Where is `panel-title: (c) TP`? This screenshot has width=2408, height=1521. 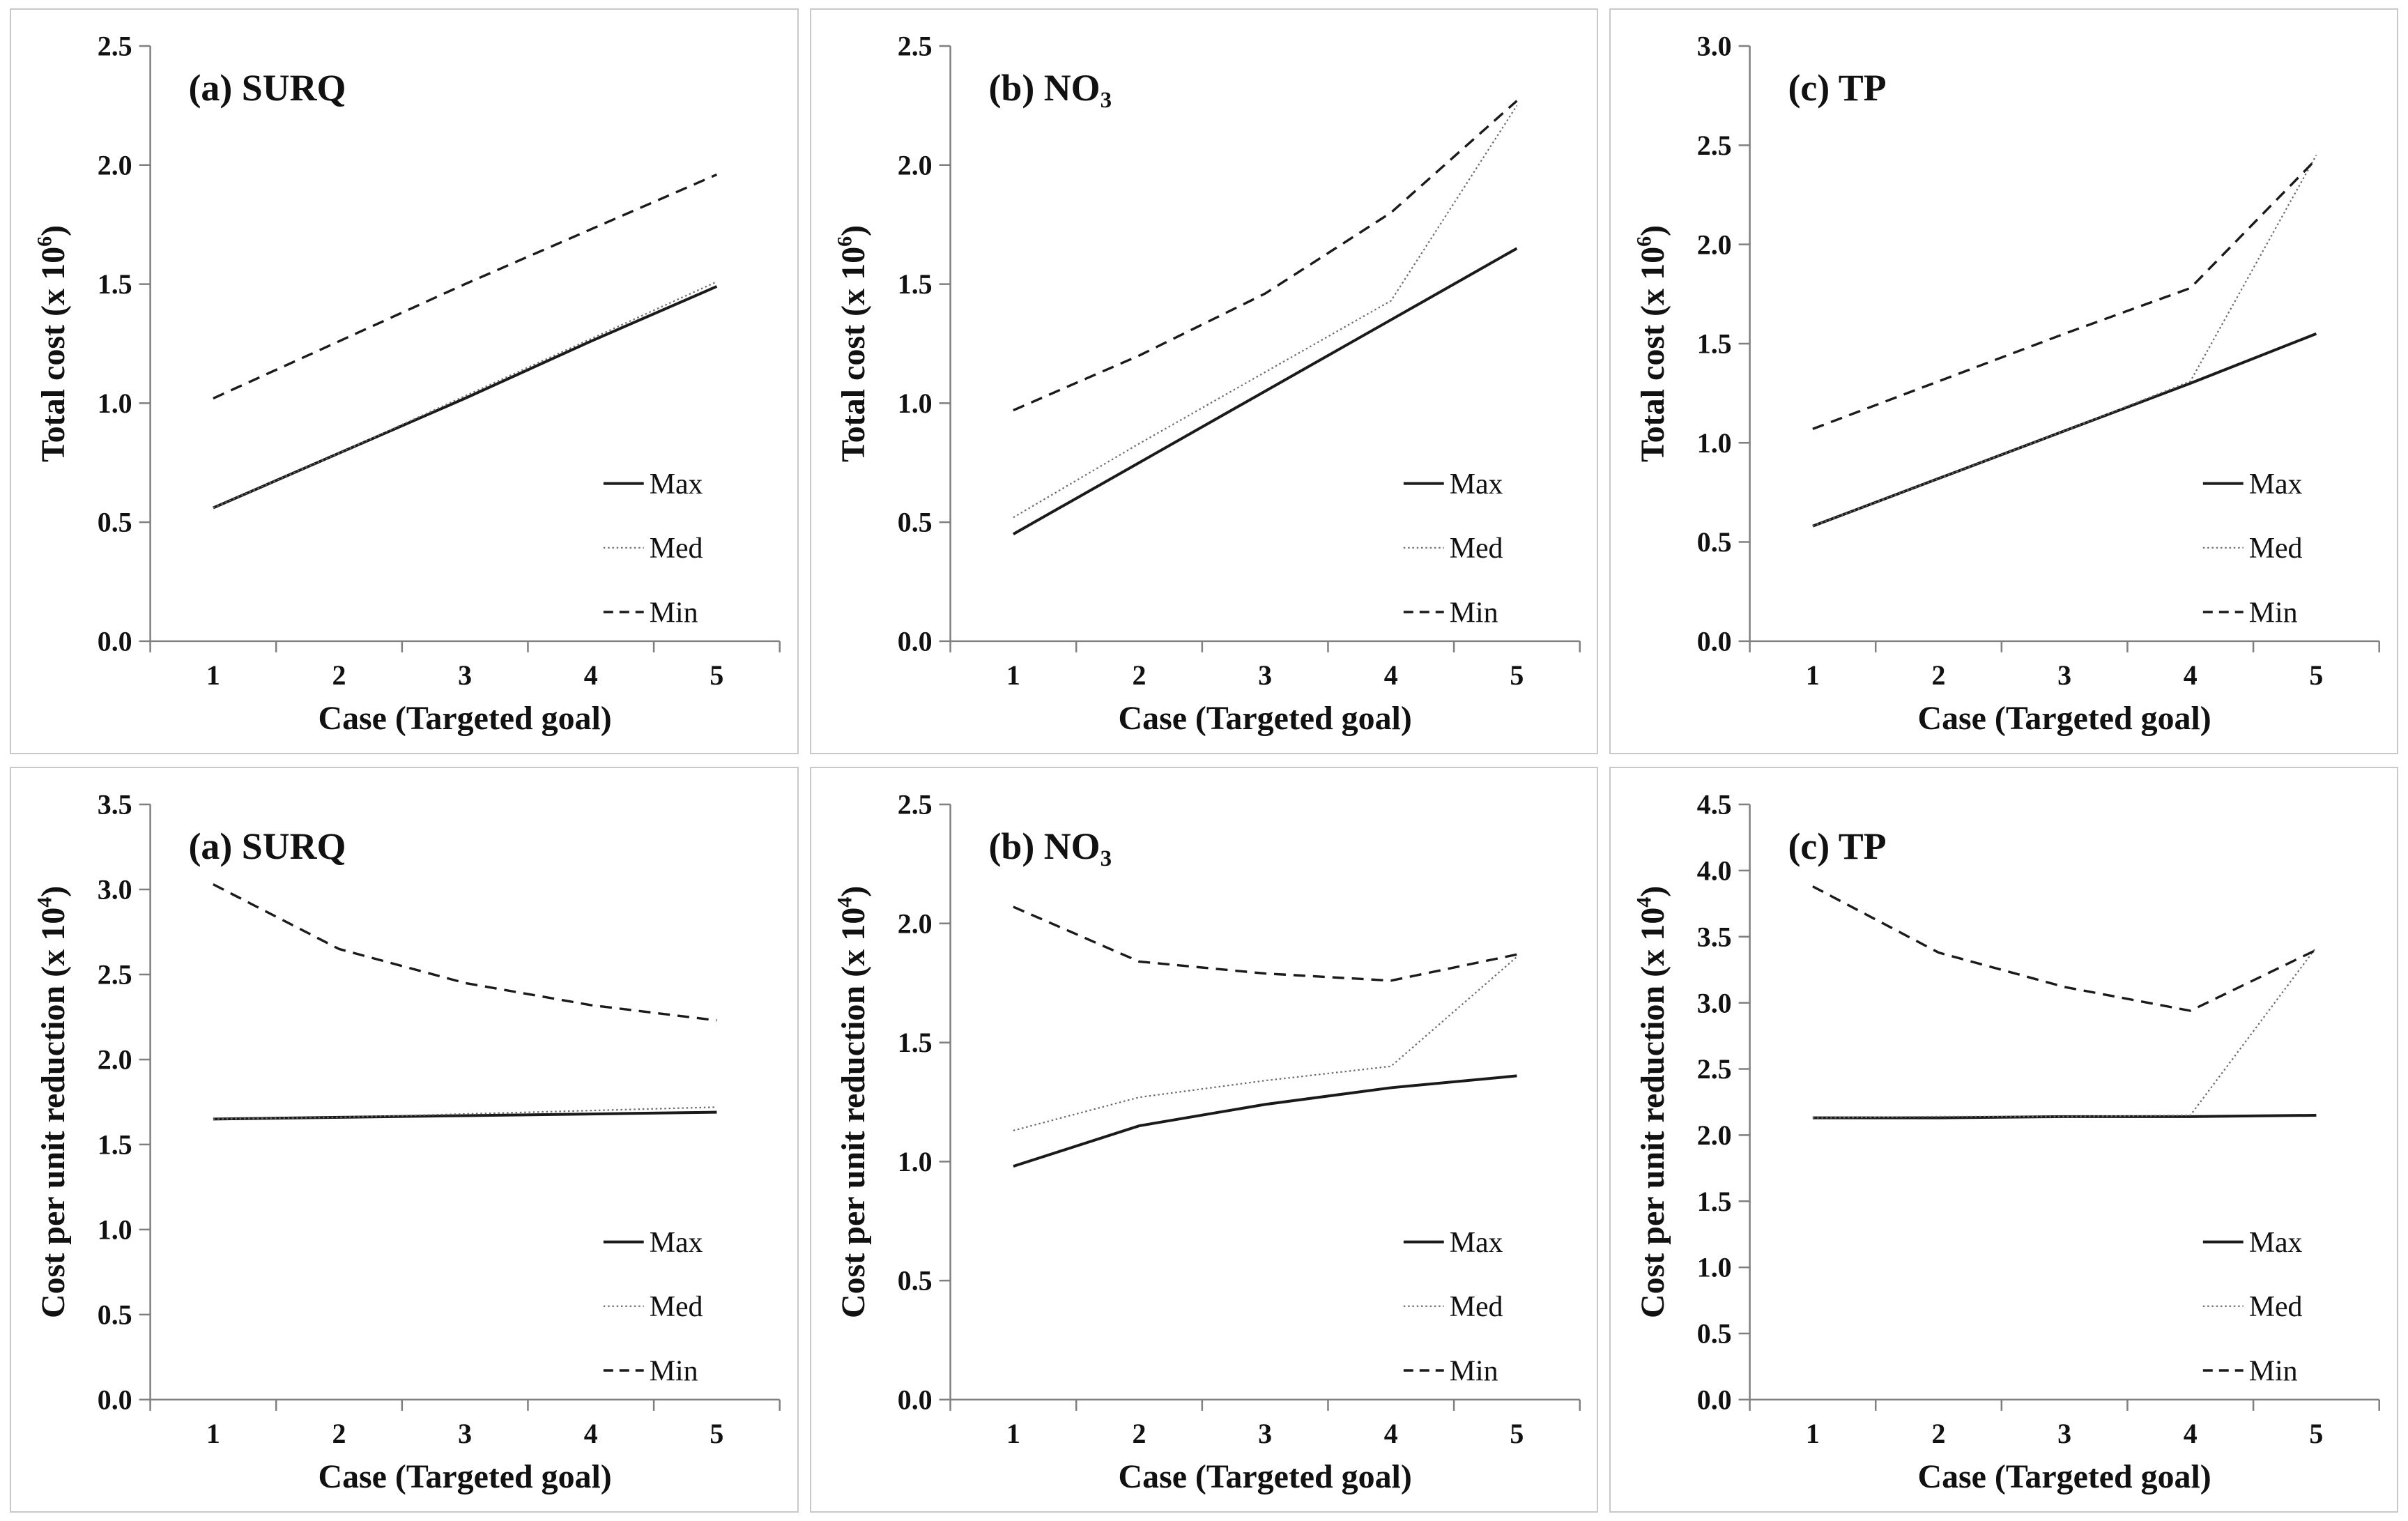
panel-title: (c) TP is located at coordinates (1837, 846).